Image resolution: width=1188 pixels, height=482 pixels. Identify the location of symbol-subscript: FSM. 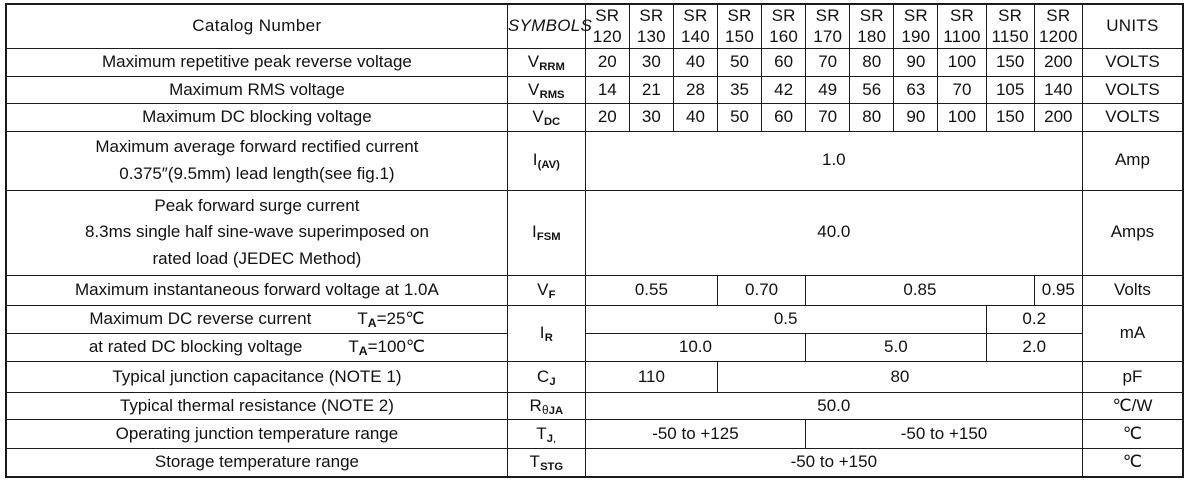
(548, 237).